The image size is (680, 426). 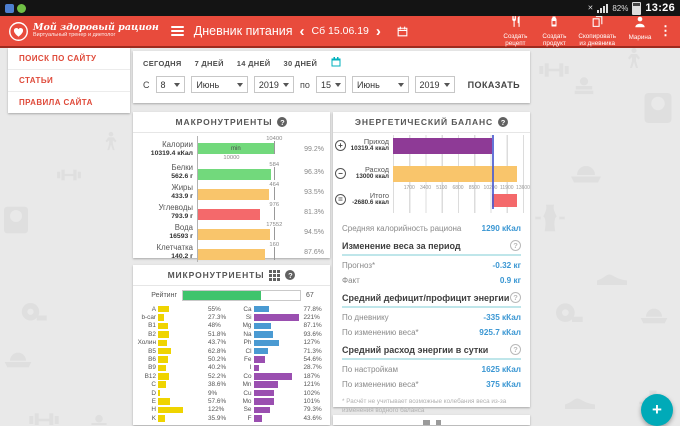 I want to click on sidebar-item: ПОИСК ПО САЙТУ, so click(x=69, y=59).